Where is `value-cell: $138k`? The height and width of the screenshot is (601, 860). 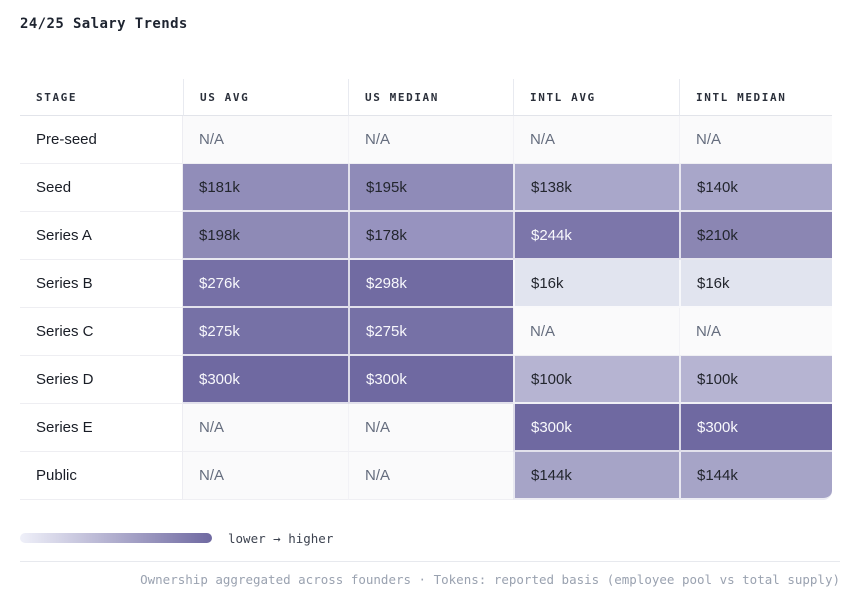 value-cell: $138k is located at coordinates (596, 188).